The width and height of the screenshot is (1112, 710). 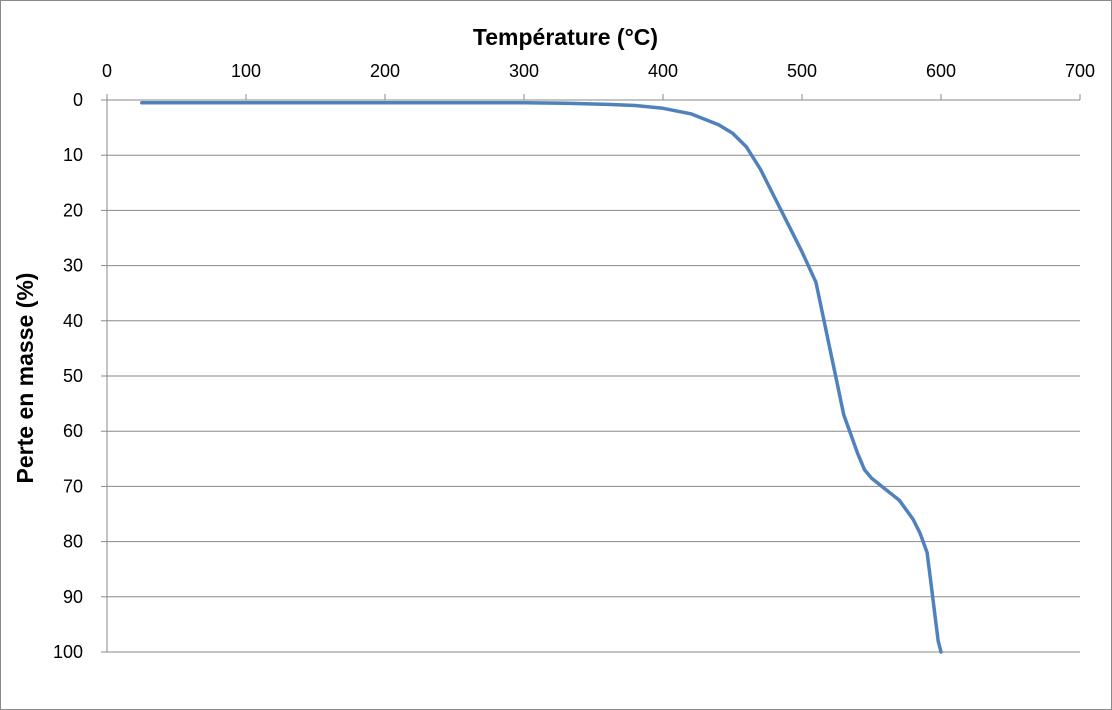 What do you see at coordinates (246, 71) in the screenshot?
I see `x-tick-label-100: 100` at bounding box center [246, 71].